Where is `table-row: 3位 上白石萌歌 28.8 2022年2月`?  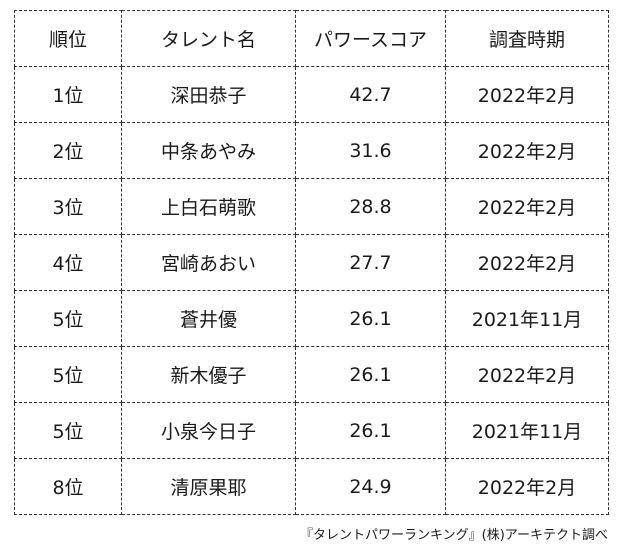 table-row: 3位 上白石萌歌 28.8 2022年2月 is located at coordinates (311, 206).